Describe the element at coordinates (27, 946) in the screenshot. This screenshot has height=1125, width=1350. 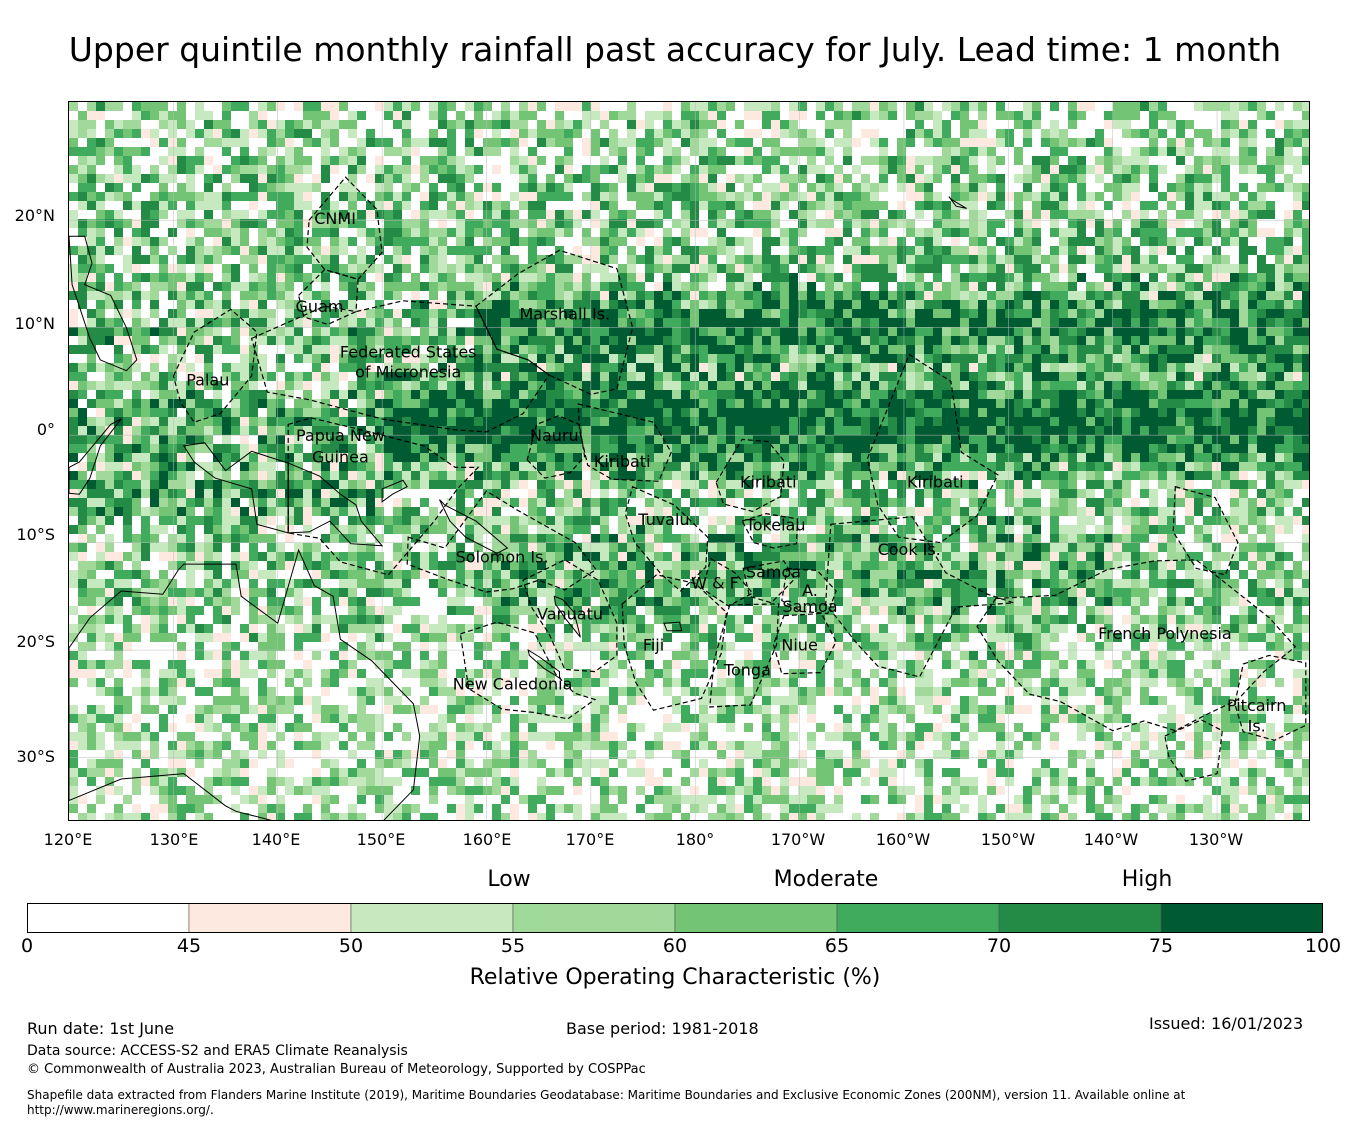
I see `colorbar-tick-0: 0` at that location.